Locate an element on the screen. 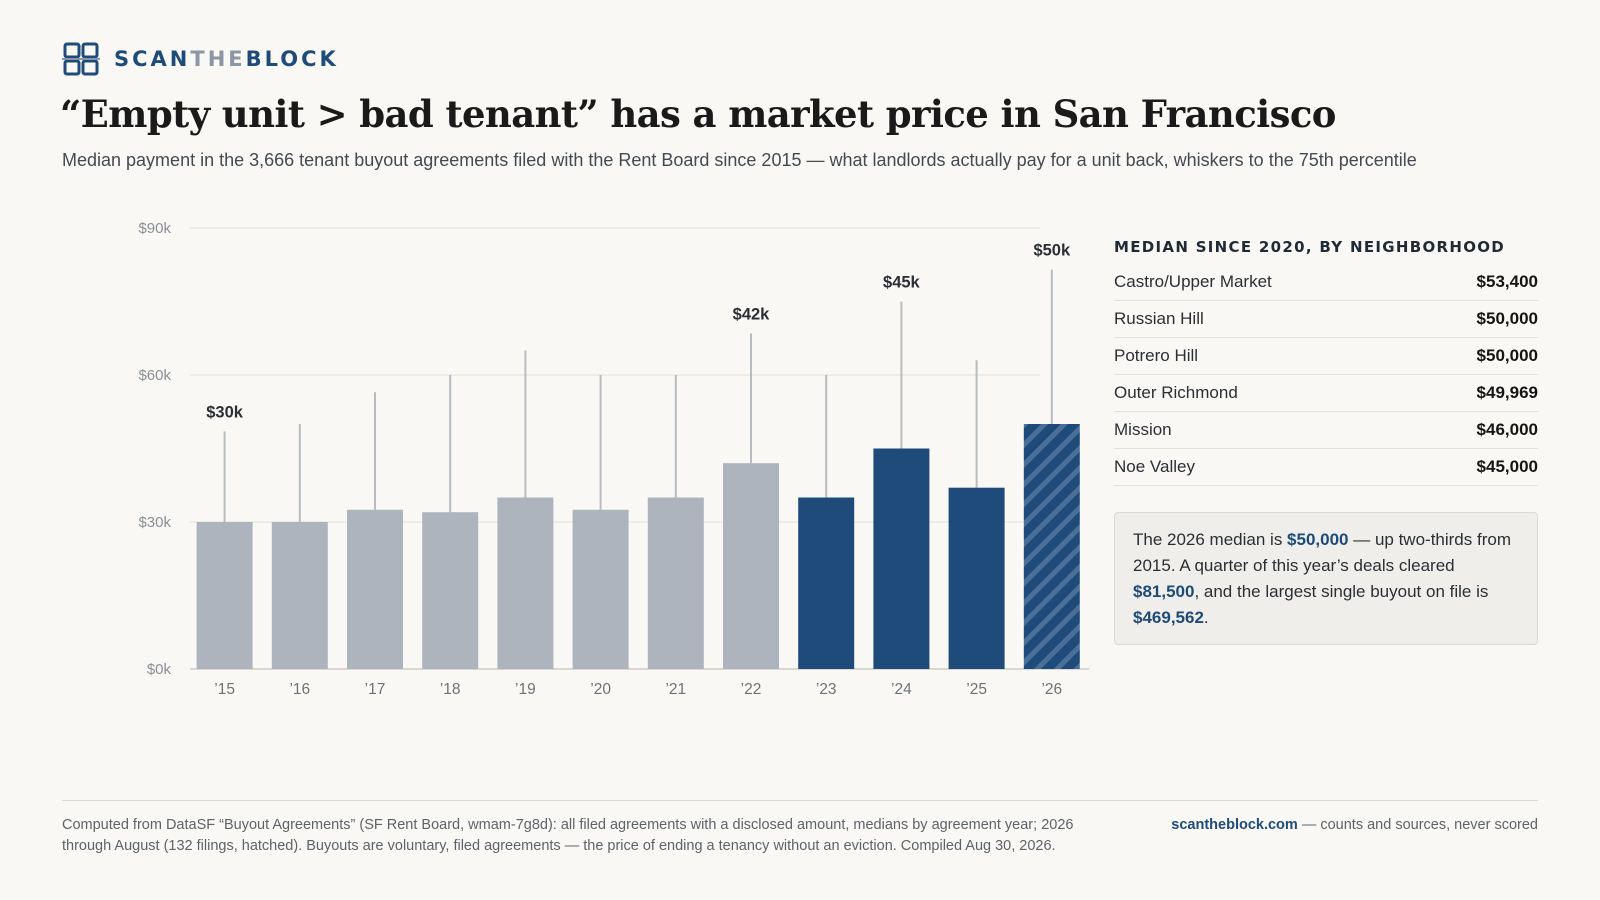 Image resolution: width=1600 pixels, height=900 pixels. brand-name: SCAN THE BLOCK is located at coordinates (226, 59).